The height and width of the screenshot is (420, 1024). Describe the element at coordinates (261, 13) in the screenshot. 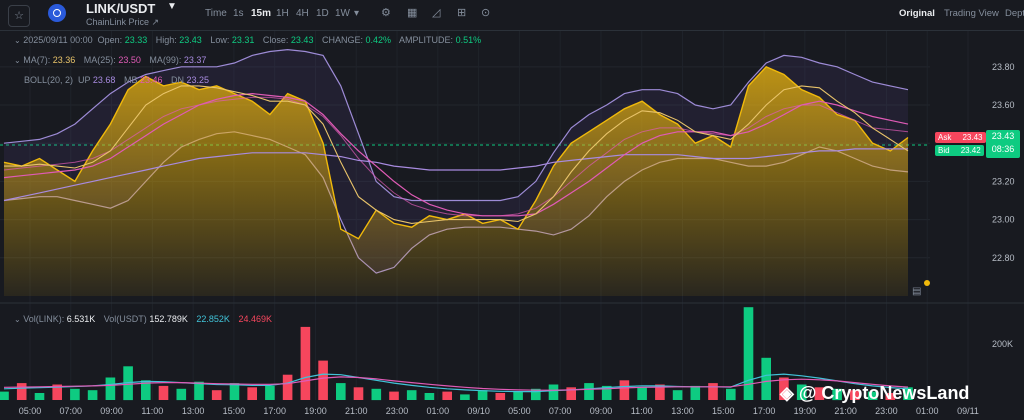

I see `timeframe-15m: 15m` at that location.